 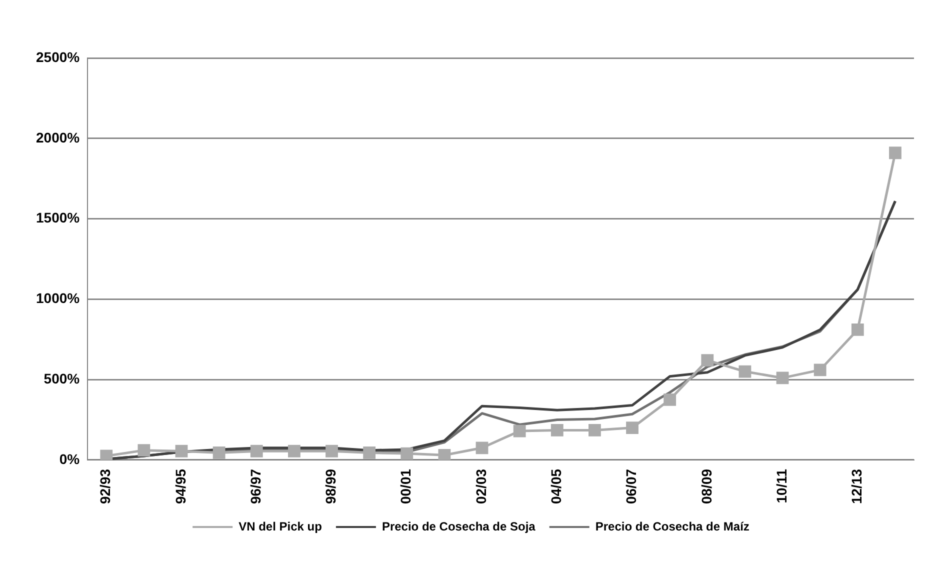 What do you see at coordinates (58, 56) in the screenshot?
I see `y-tick-label: 2500%` at bounding box center [58, 56].